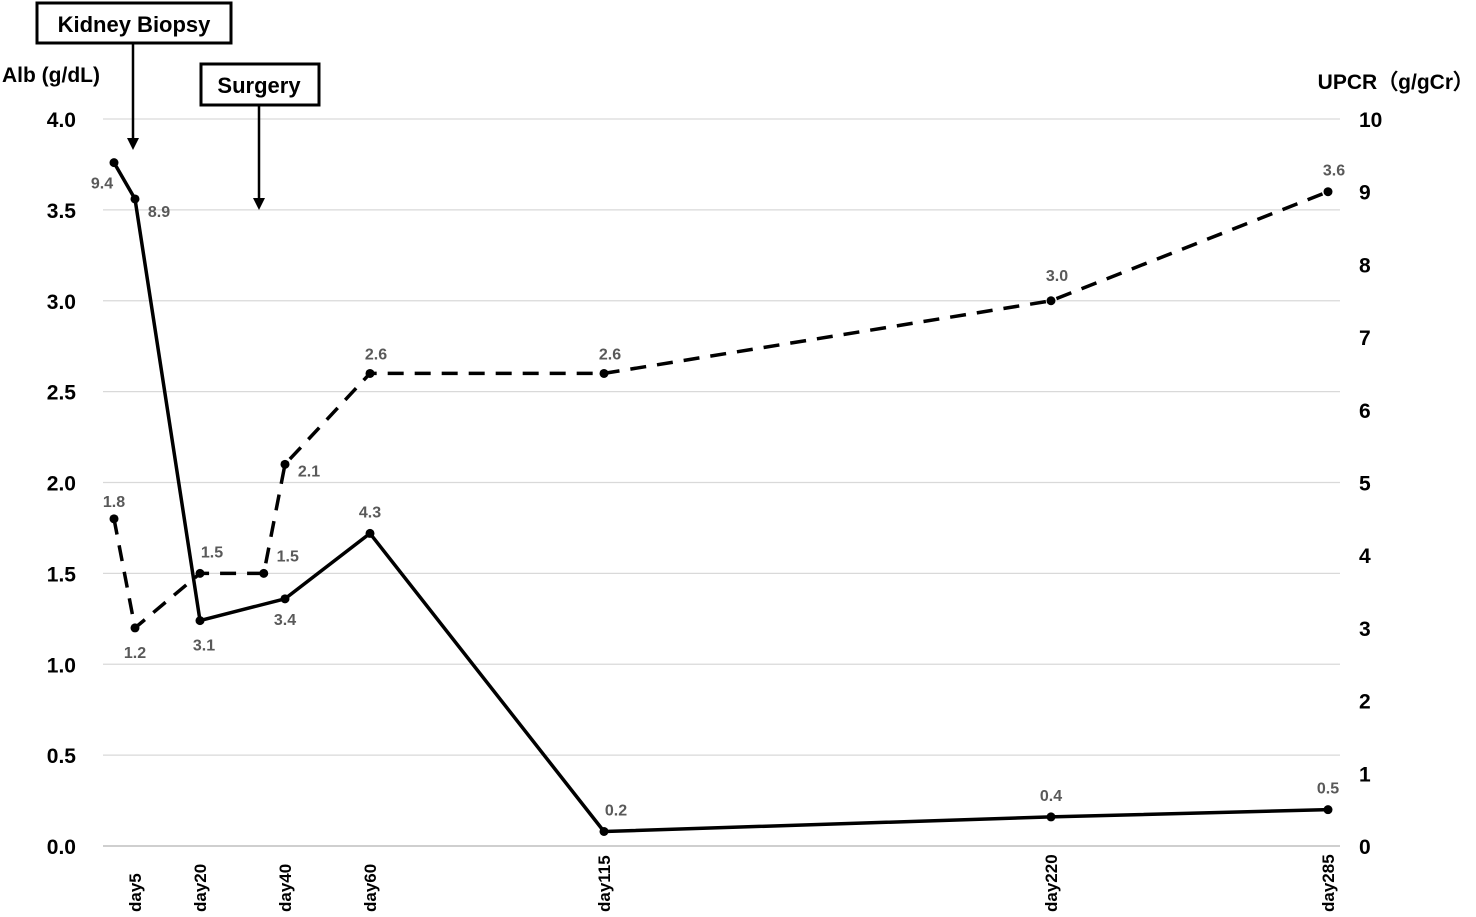 This screenshot has height=917, width=1476. I want to click on y-right-tick-label: 5, so click(1365, 484).